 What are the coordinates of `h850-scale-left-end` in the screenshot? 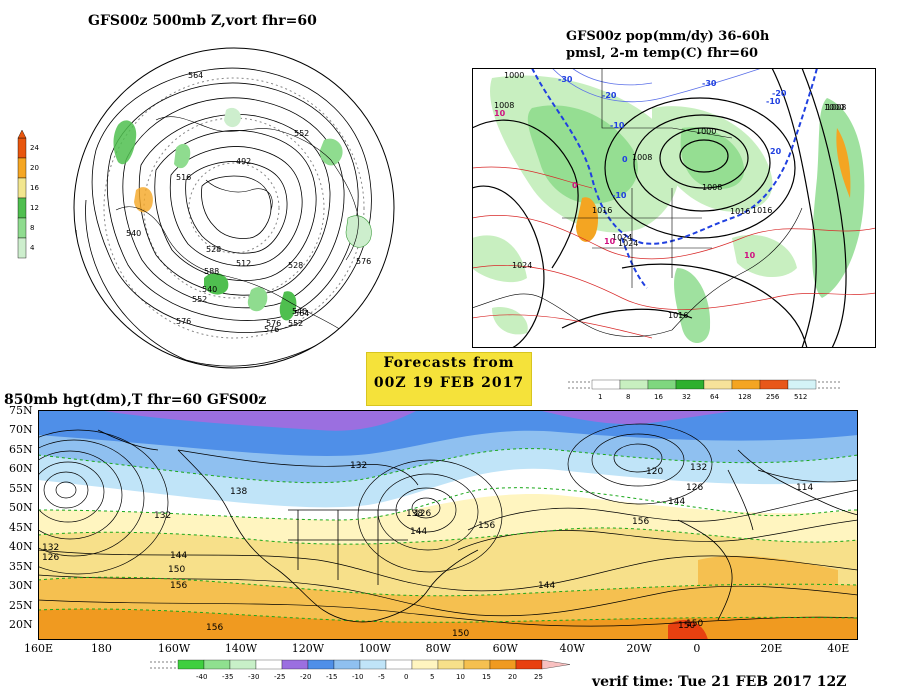 It's located at (163, 665).